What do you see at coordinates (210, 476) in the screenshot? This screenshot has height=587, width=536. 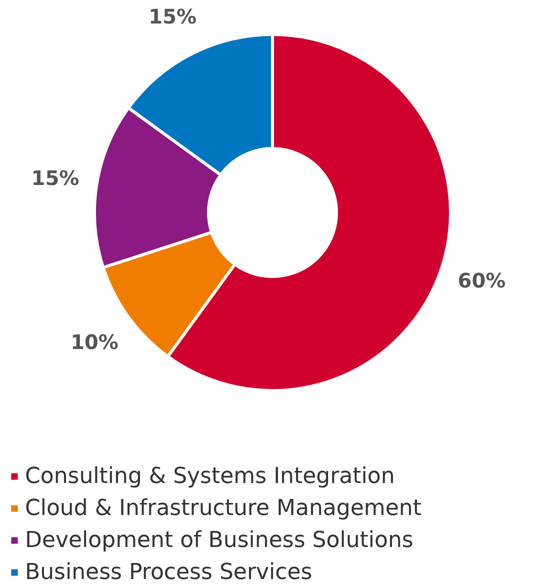 I see `legend-label: Consulting & Systems Integration` at bounding box center [210, 476].